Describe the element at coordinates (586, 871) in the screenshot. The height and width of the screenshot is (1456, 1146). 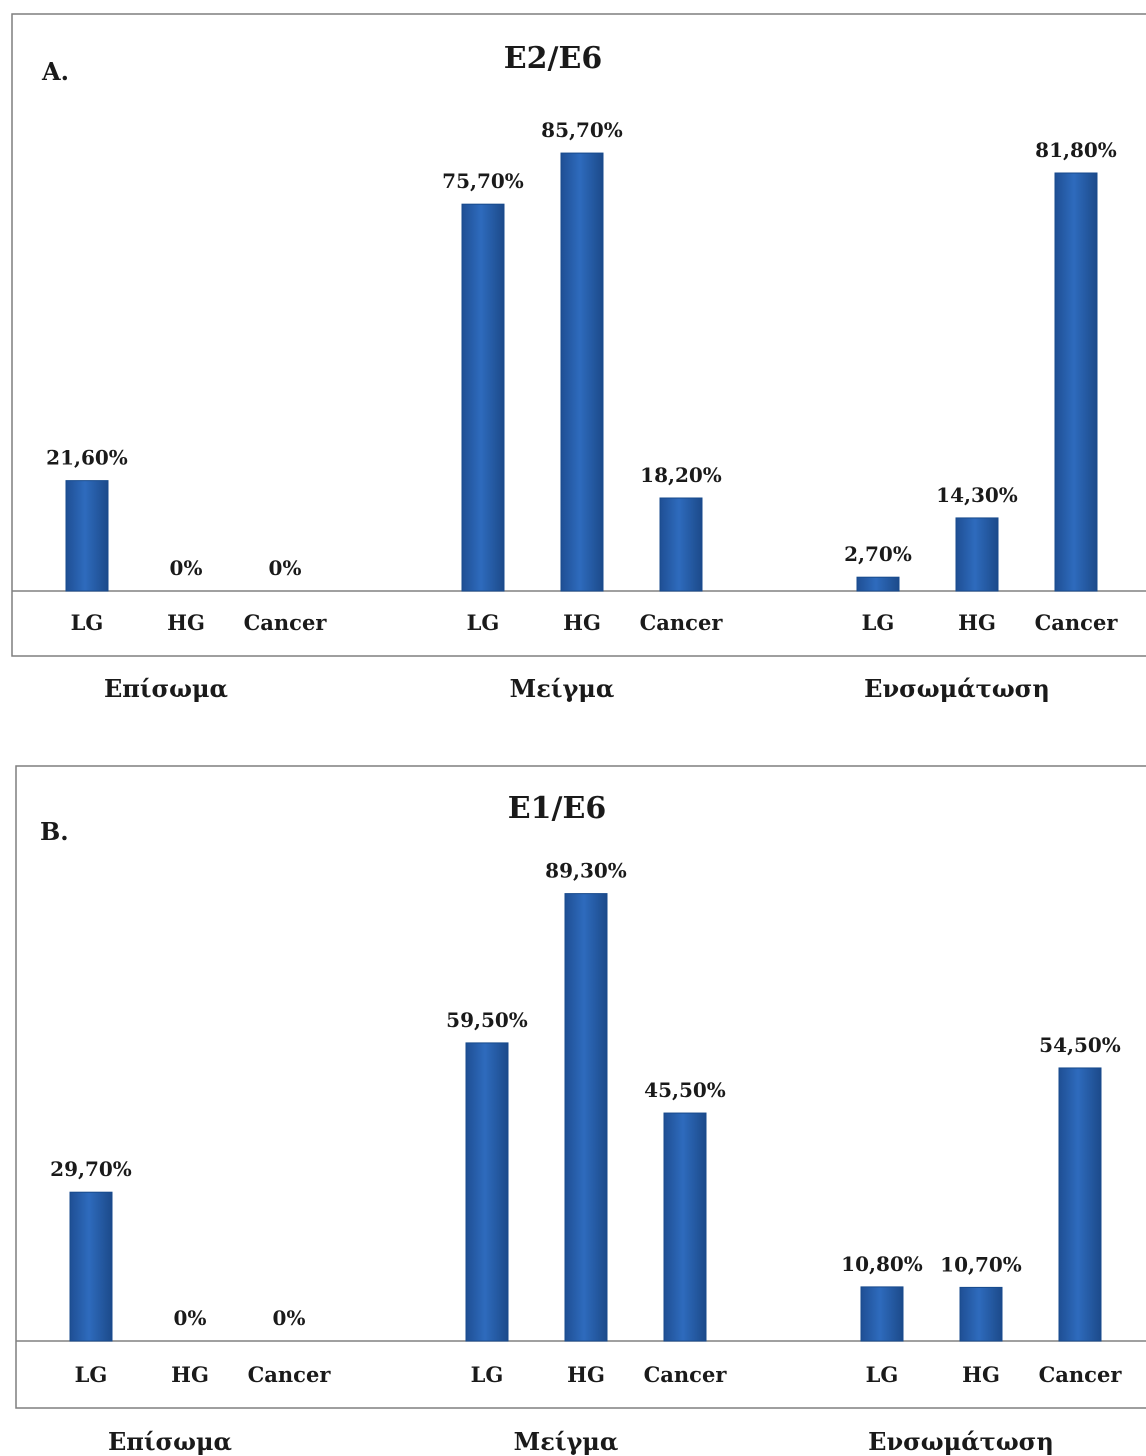
I see `chart-b-data-label: 89,30%` at that location.